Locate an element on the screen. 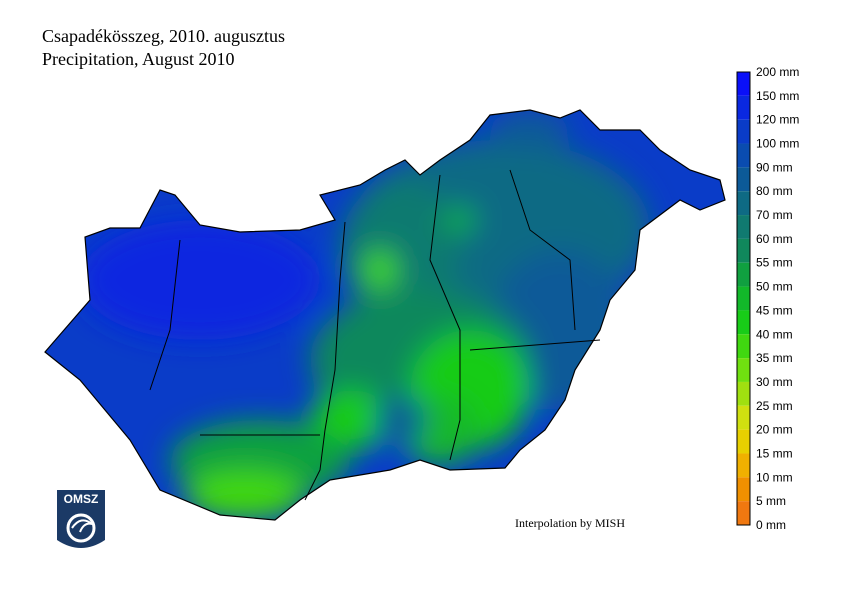 The height and width of the screenshot is (595, 842). legend-label: 200 mm is located at coordinates (777, 72).